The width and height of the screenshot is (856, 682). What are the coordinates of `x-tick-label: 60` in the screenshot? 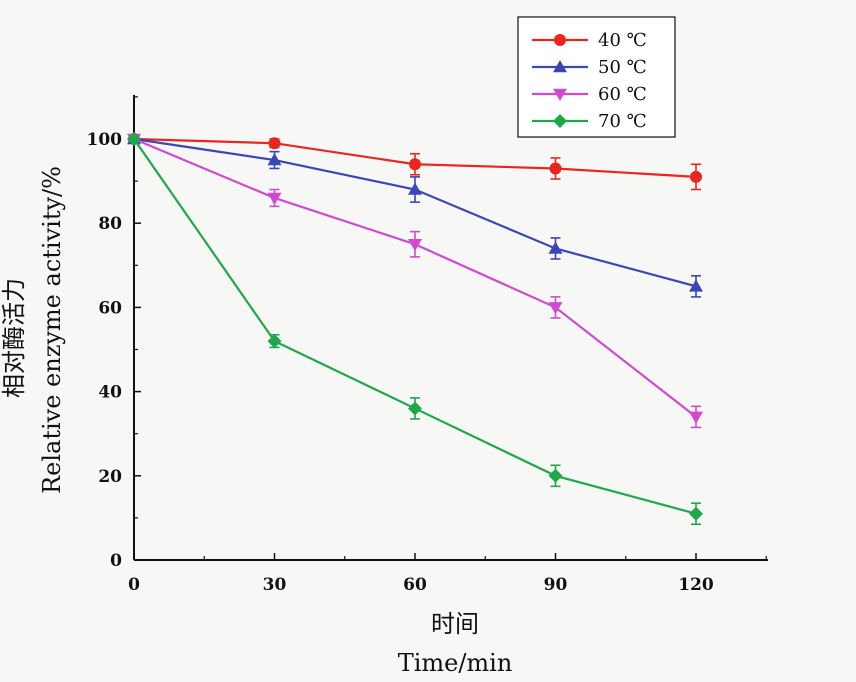 It's located at (415, 585).